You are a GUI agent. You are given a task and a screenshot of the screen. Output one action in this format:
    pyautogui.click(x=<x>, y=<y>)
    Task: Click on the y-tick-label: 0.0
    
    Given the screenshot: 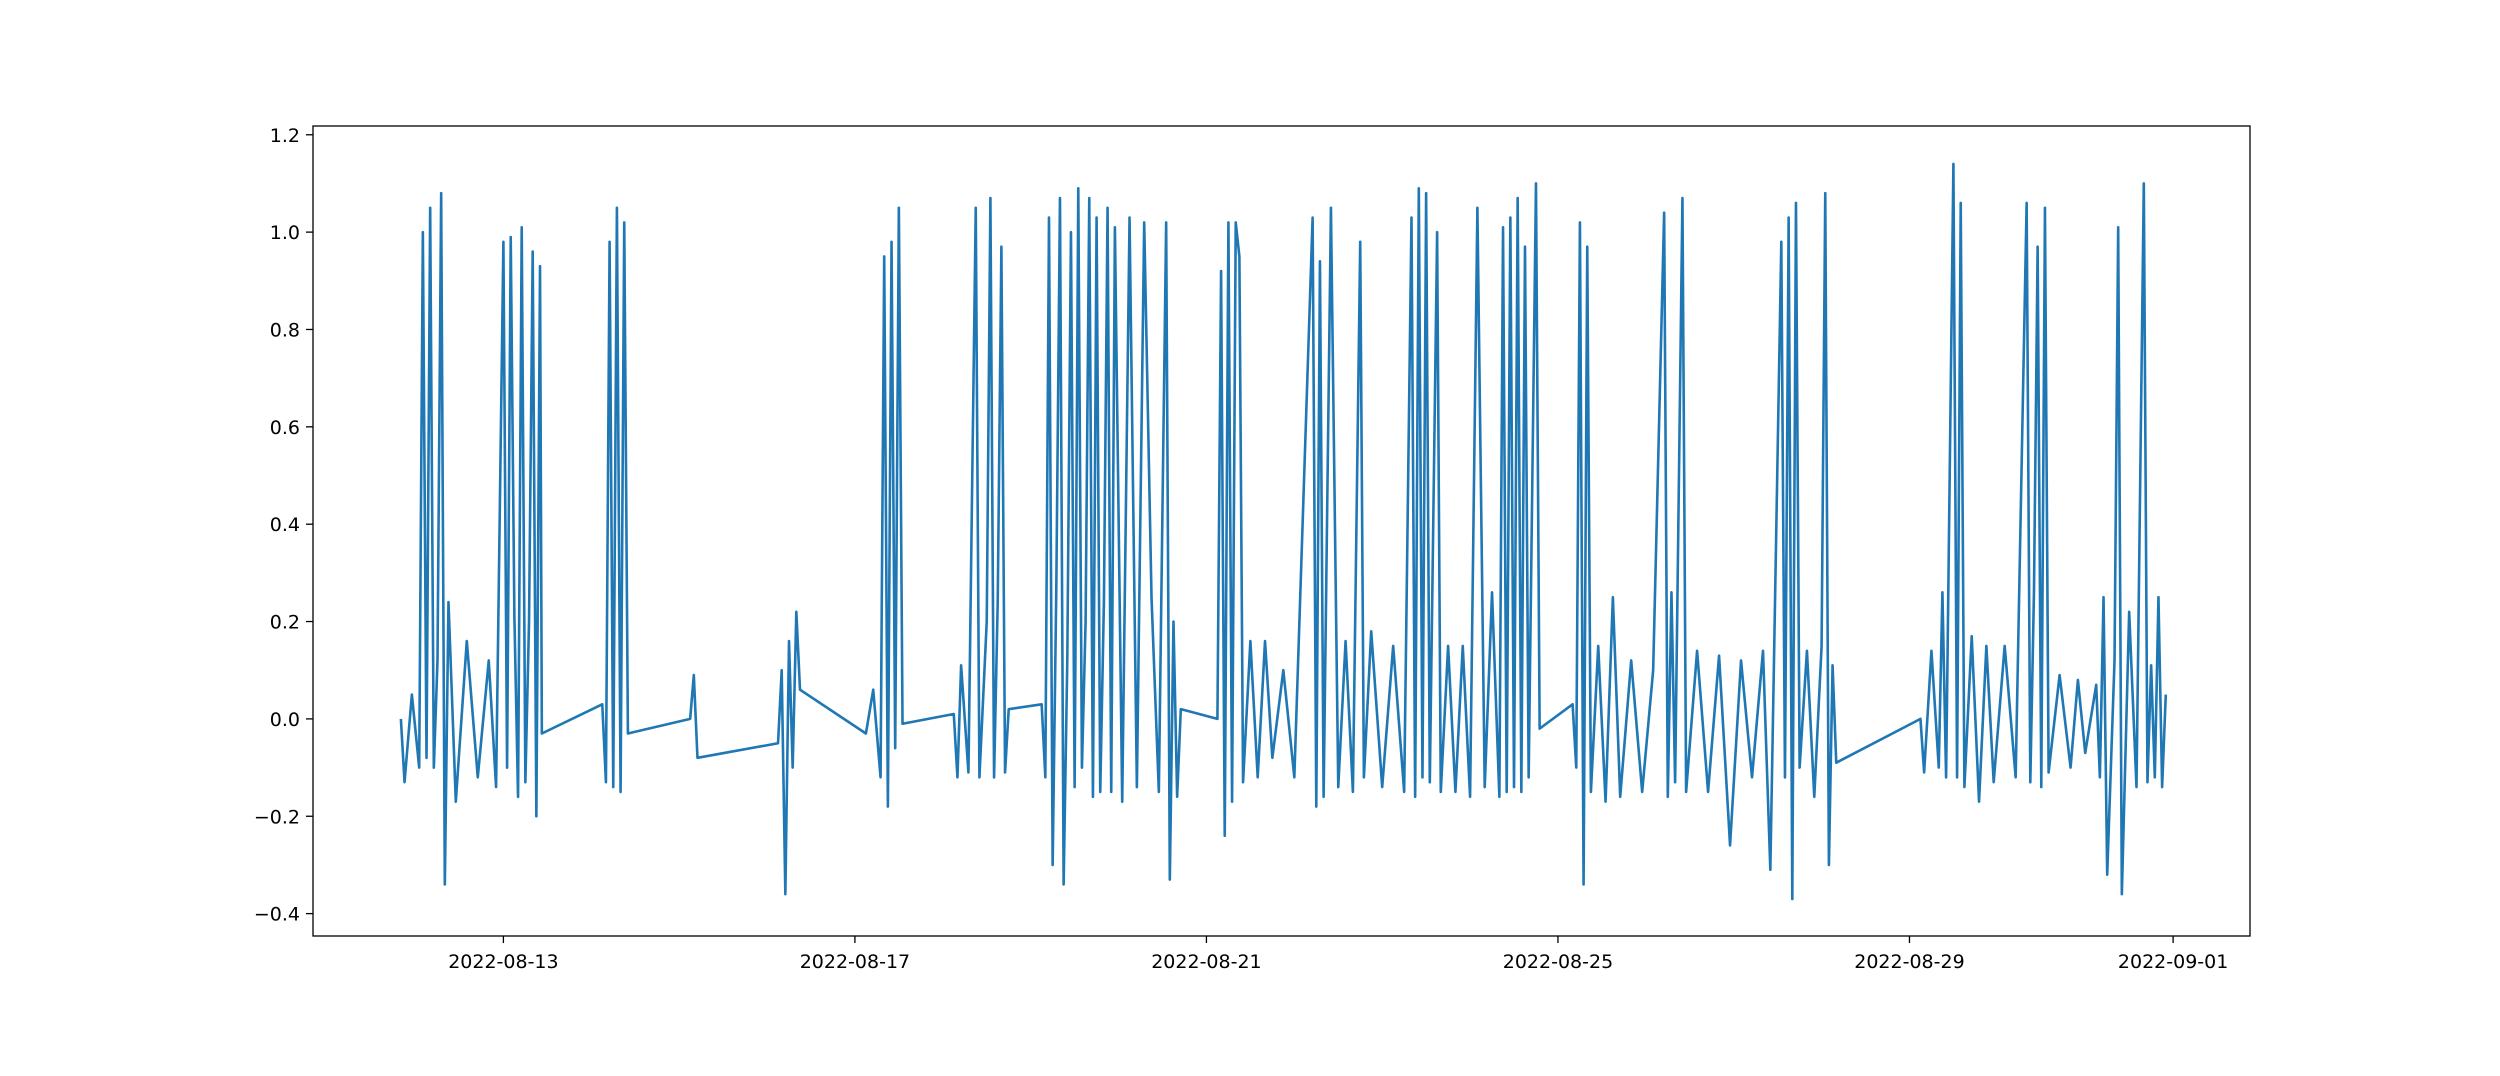 What is the action you would take?
    pyautogui.click(x=285, y=720)
    